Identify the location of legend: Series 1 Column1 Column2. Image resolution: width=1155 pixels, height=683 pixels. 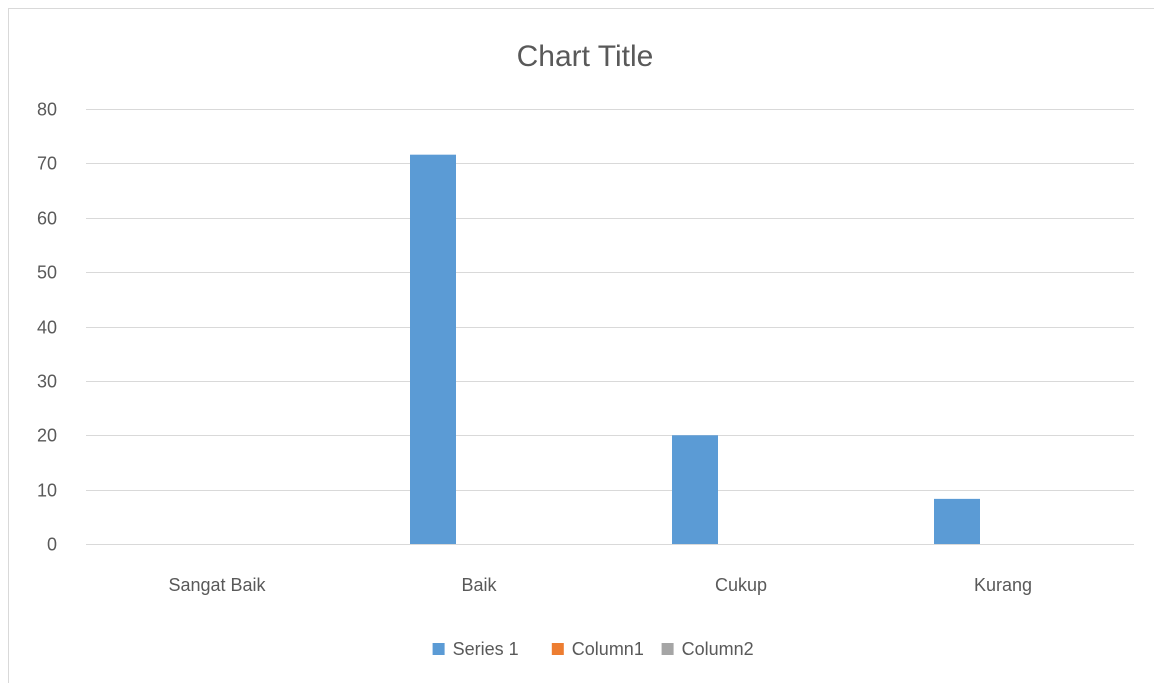
(593, 649).